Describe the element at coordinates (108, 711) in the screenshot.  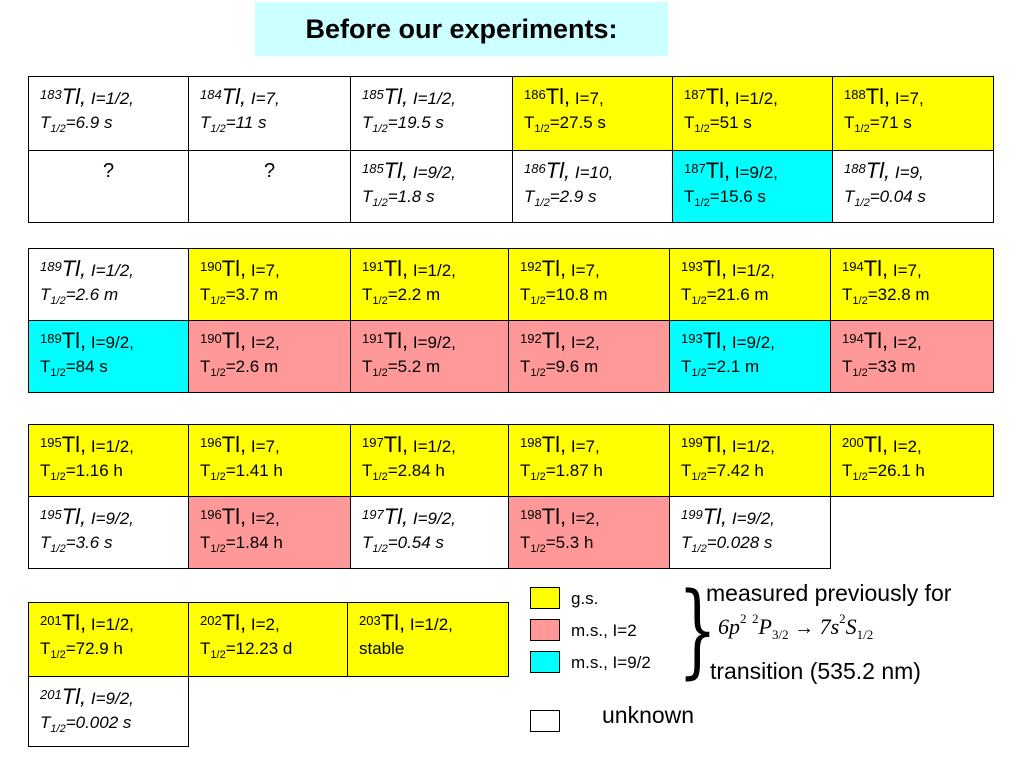
I see `isotope-cell: 201Tl, I=9/2, T1/2=0.002 s` at that location.